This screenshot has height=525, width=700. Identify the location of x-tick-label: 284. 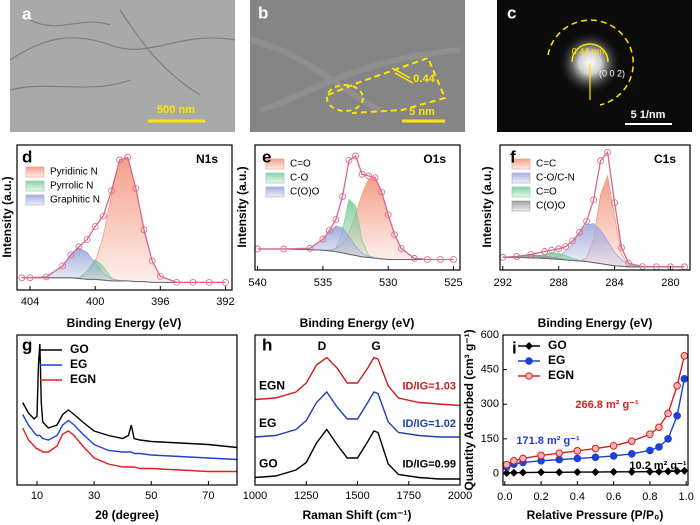
(614, 283).